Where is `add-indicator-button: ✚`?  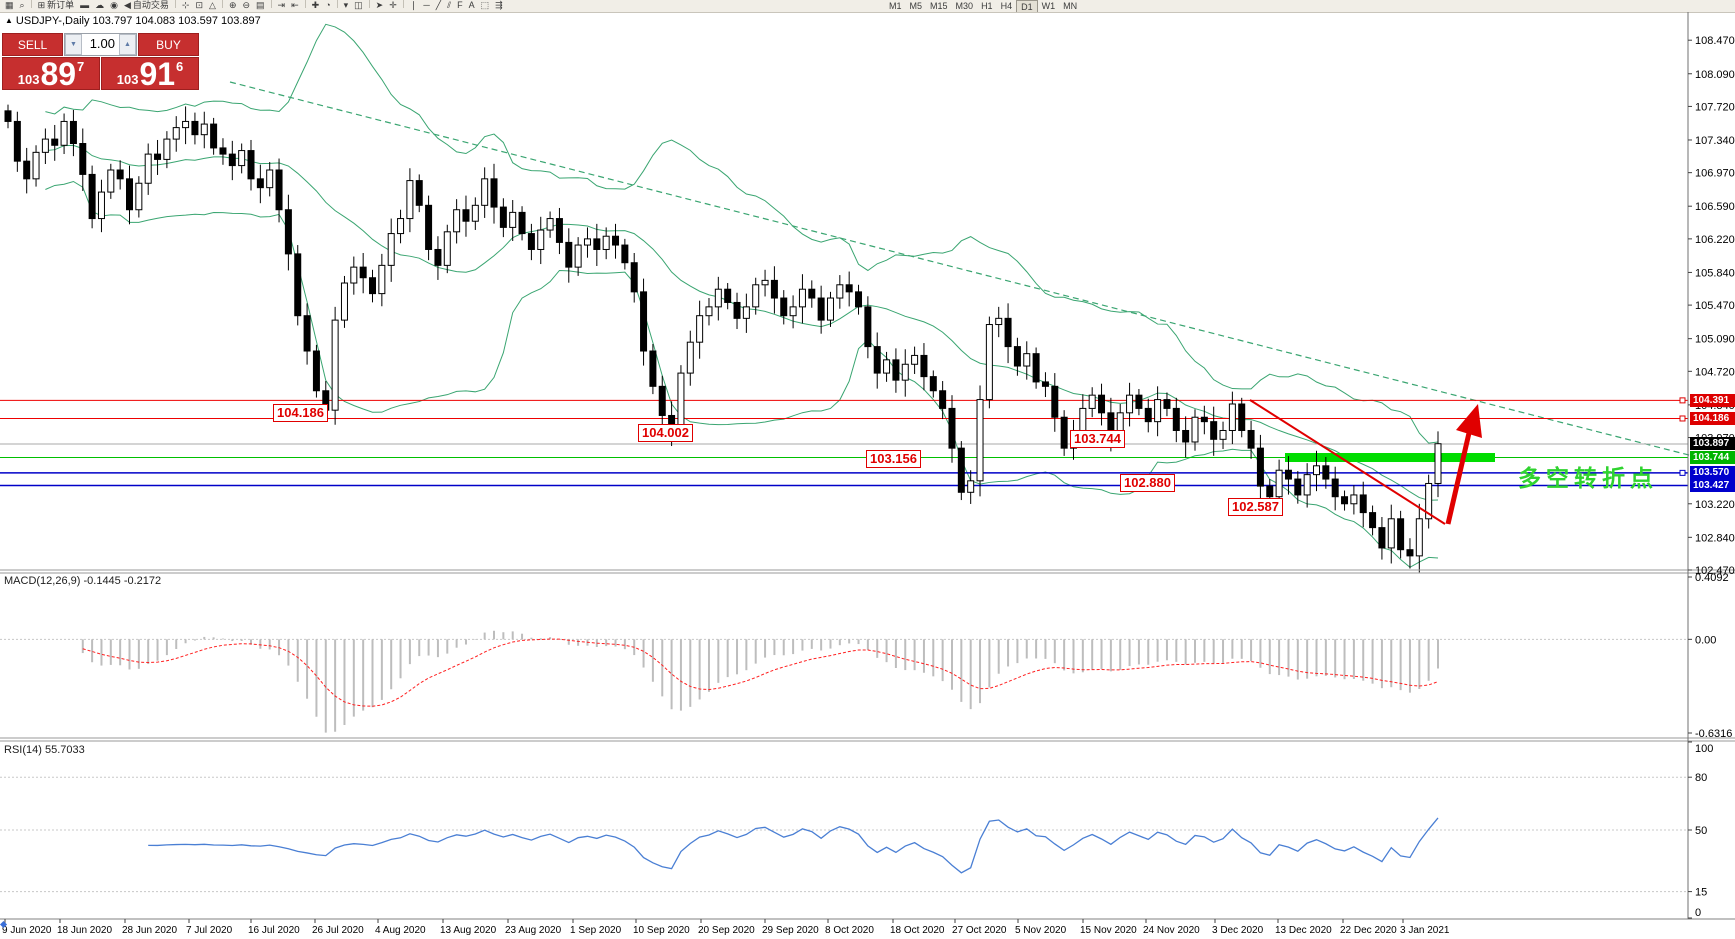
add-indicator-button: ✚ is located at coordinates (316, 6).